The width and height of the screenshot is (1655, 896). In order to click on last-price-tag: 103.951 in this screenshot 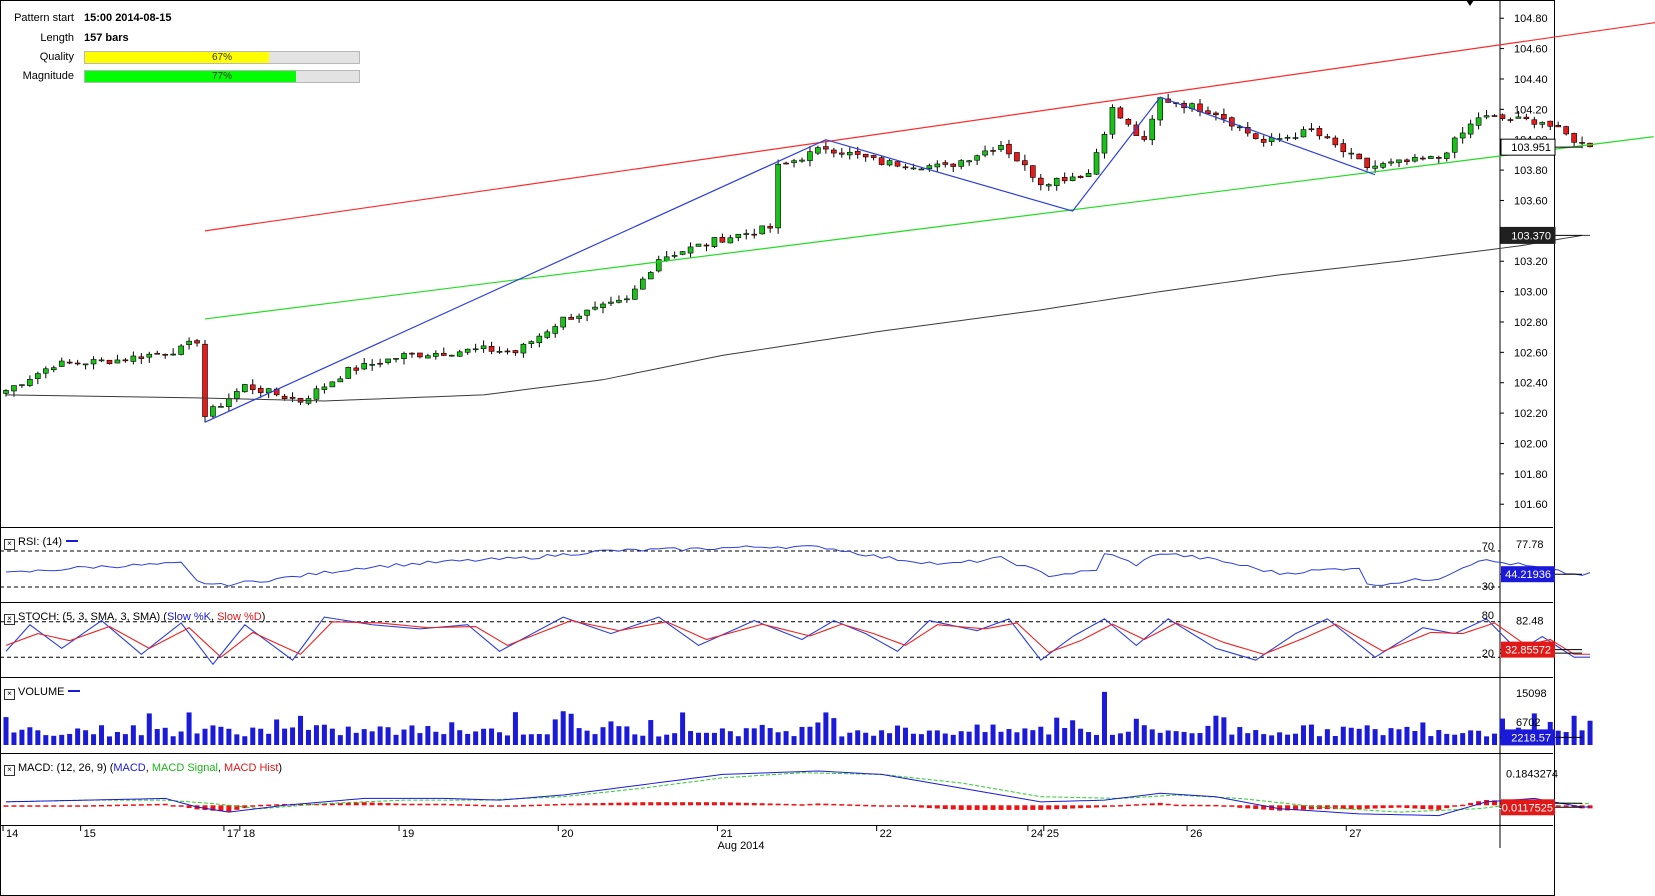, I will do `click(1531, 148)`.